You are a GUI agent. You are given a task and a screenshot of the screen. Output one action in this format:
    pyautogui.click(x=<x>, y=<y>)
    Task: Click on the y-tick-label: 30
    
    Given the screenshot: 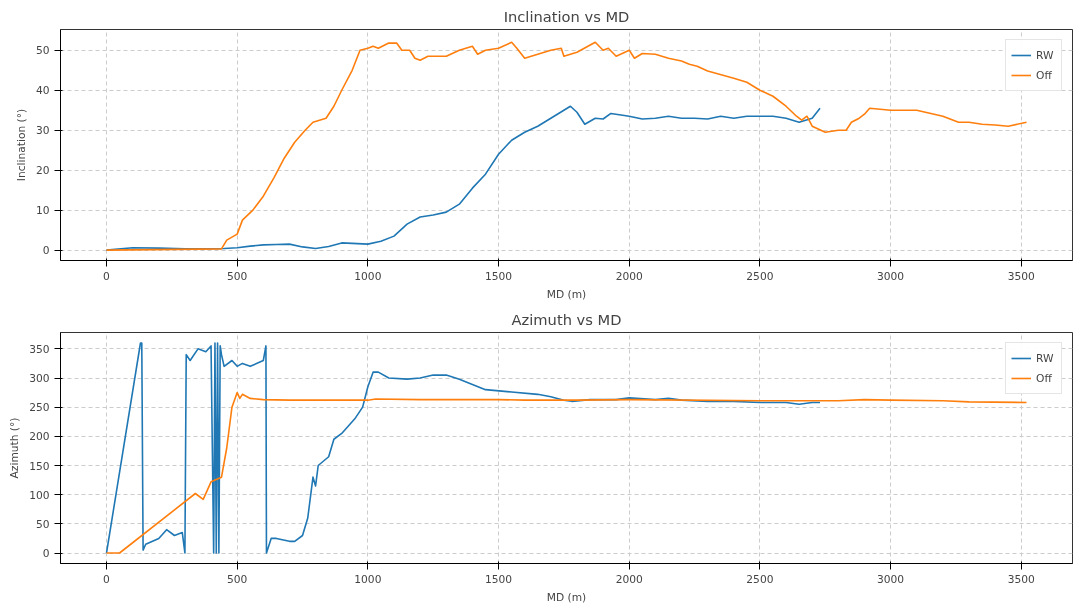 What is the action you would take?
    pyautogui.click(x=42, y=131)
    